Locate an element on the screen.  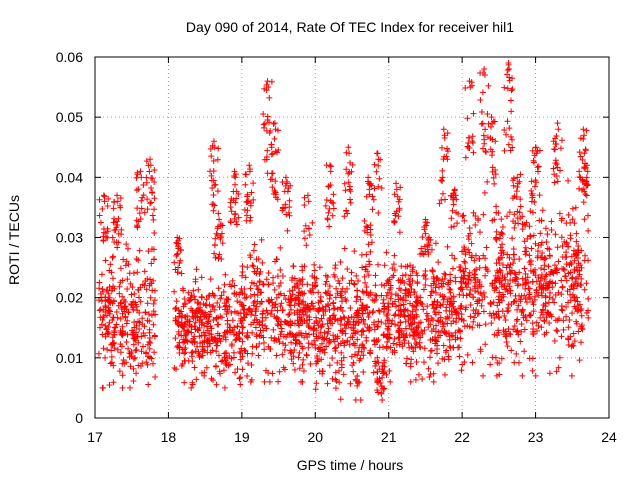
y-tick-label: 0.04 is located at coordinates (69, 177).